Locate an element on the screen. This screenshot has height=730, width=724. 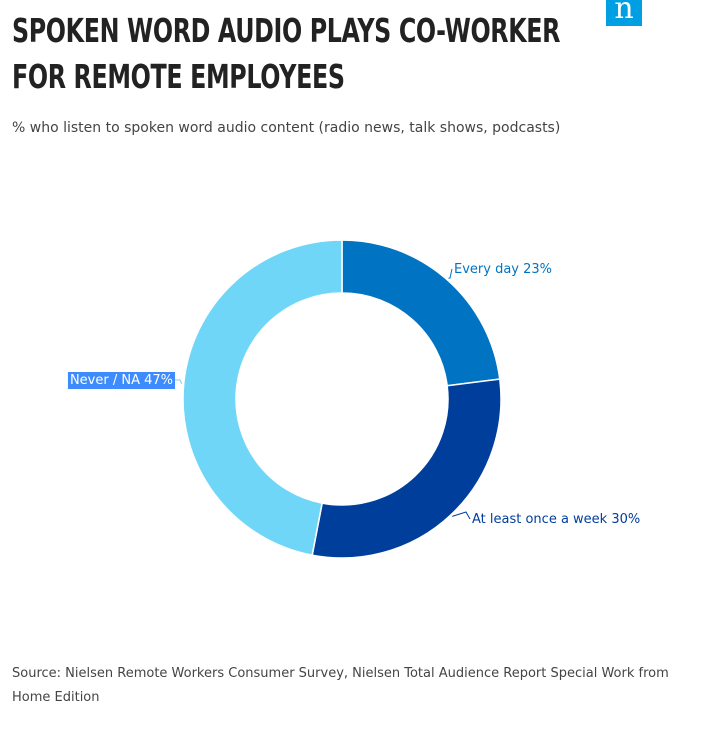
slice-label-2: Never / NA 47% is located at coordinates (121, 380).